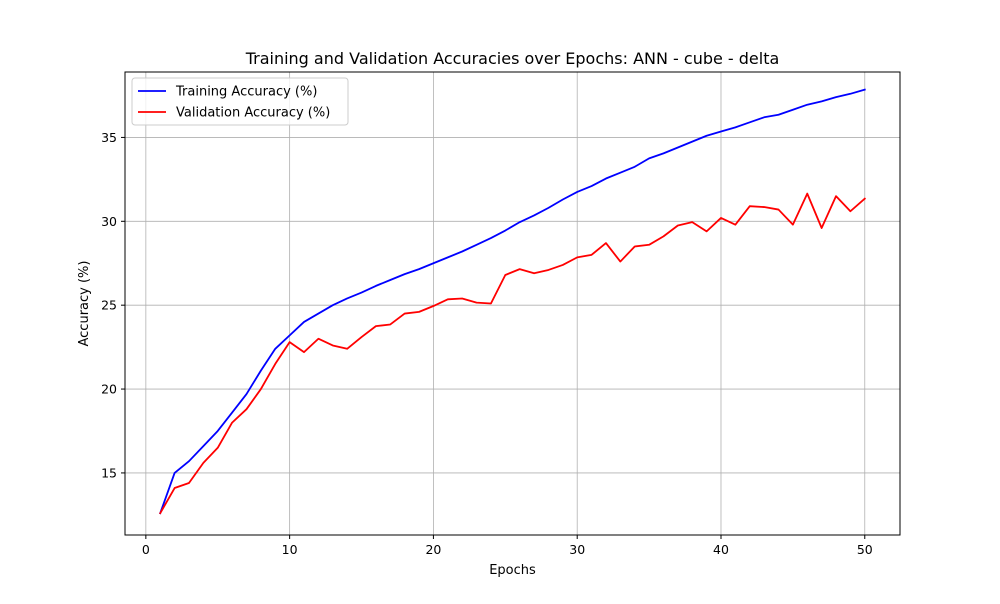 This screenshot has height=604, width=1000. I want to click on x-axis-label: Epochs, so click(512, 570).